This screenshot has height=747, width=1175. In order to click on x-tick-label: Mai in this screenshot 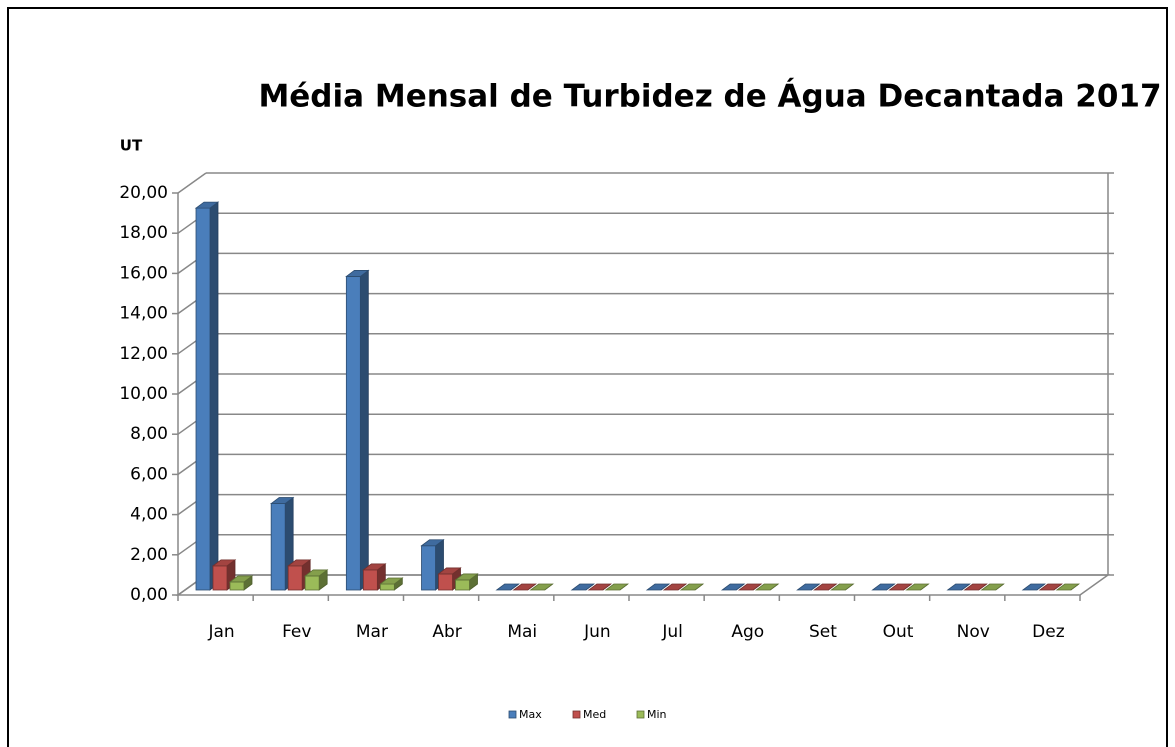, I will do `click(522, 632)`.